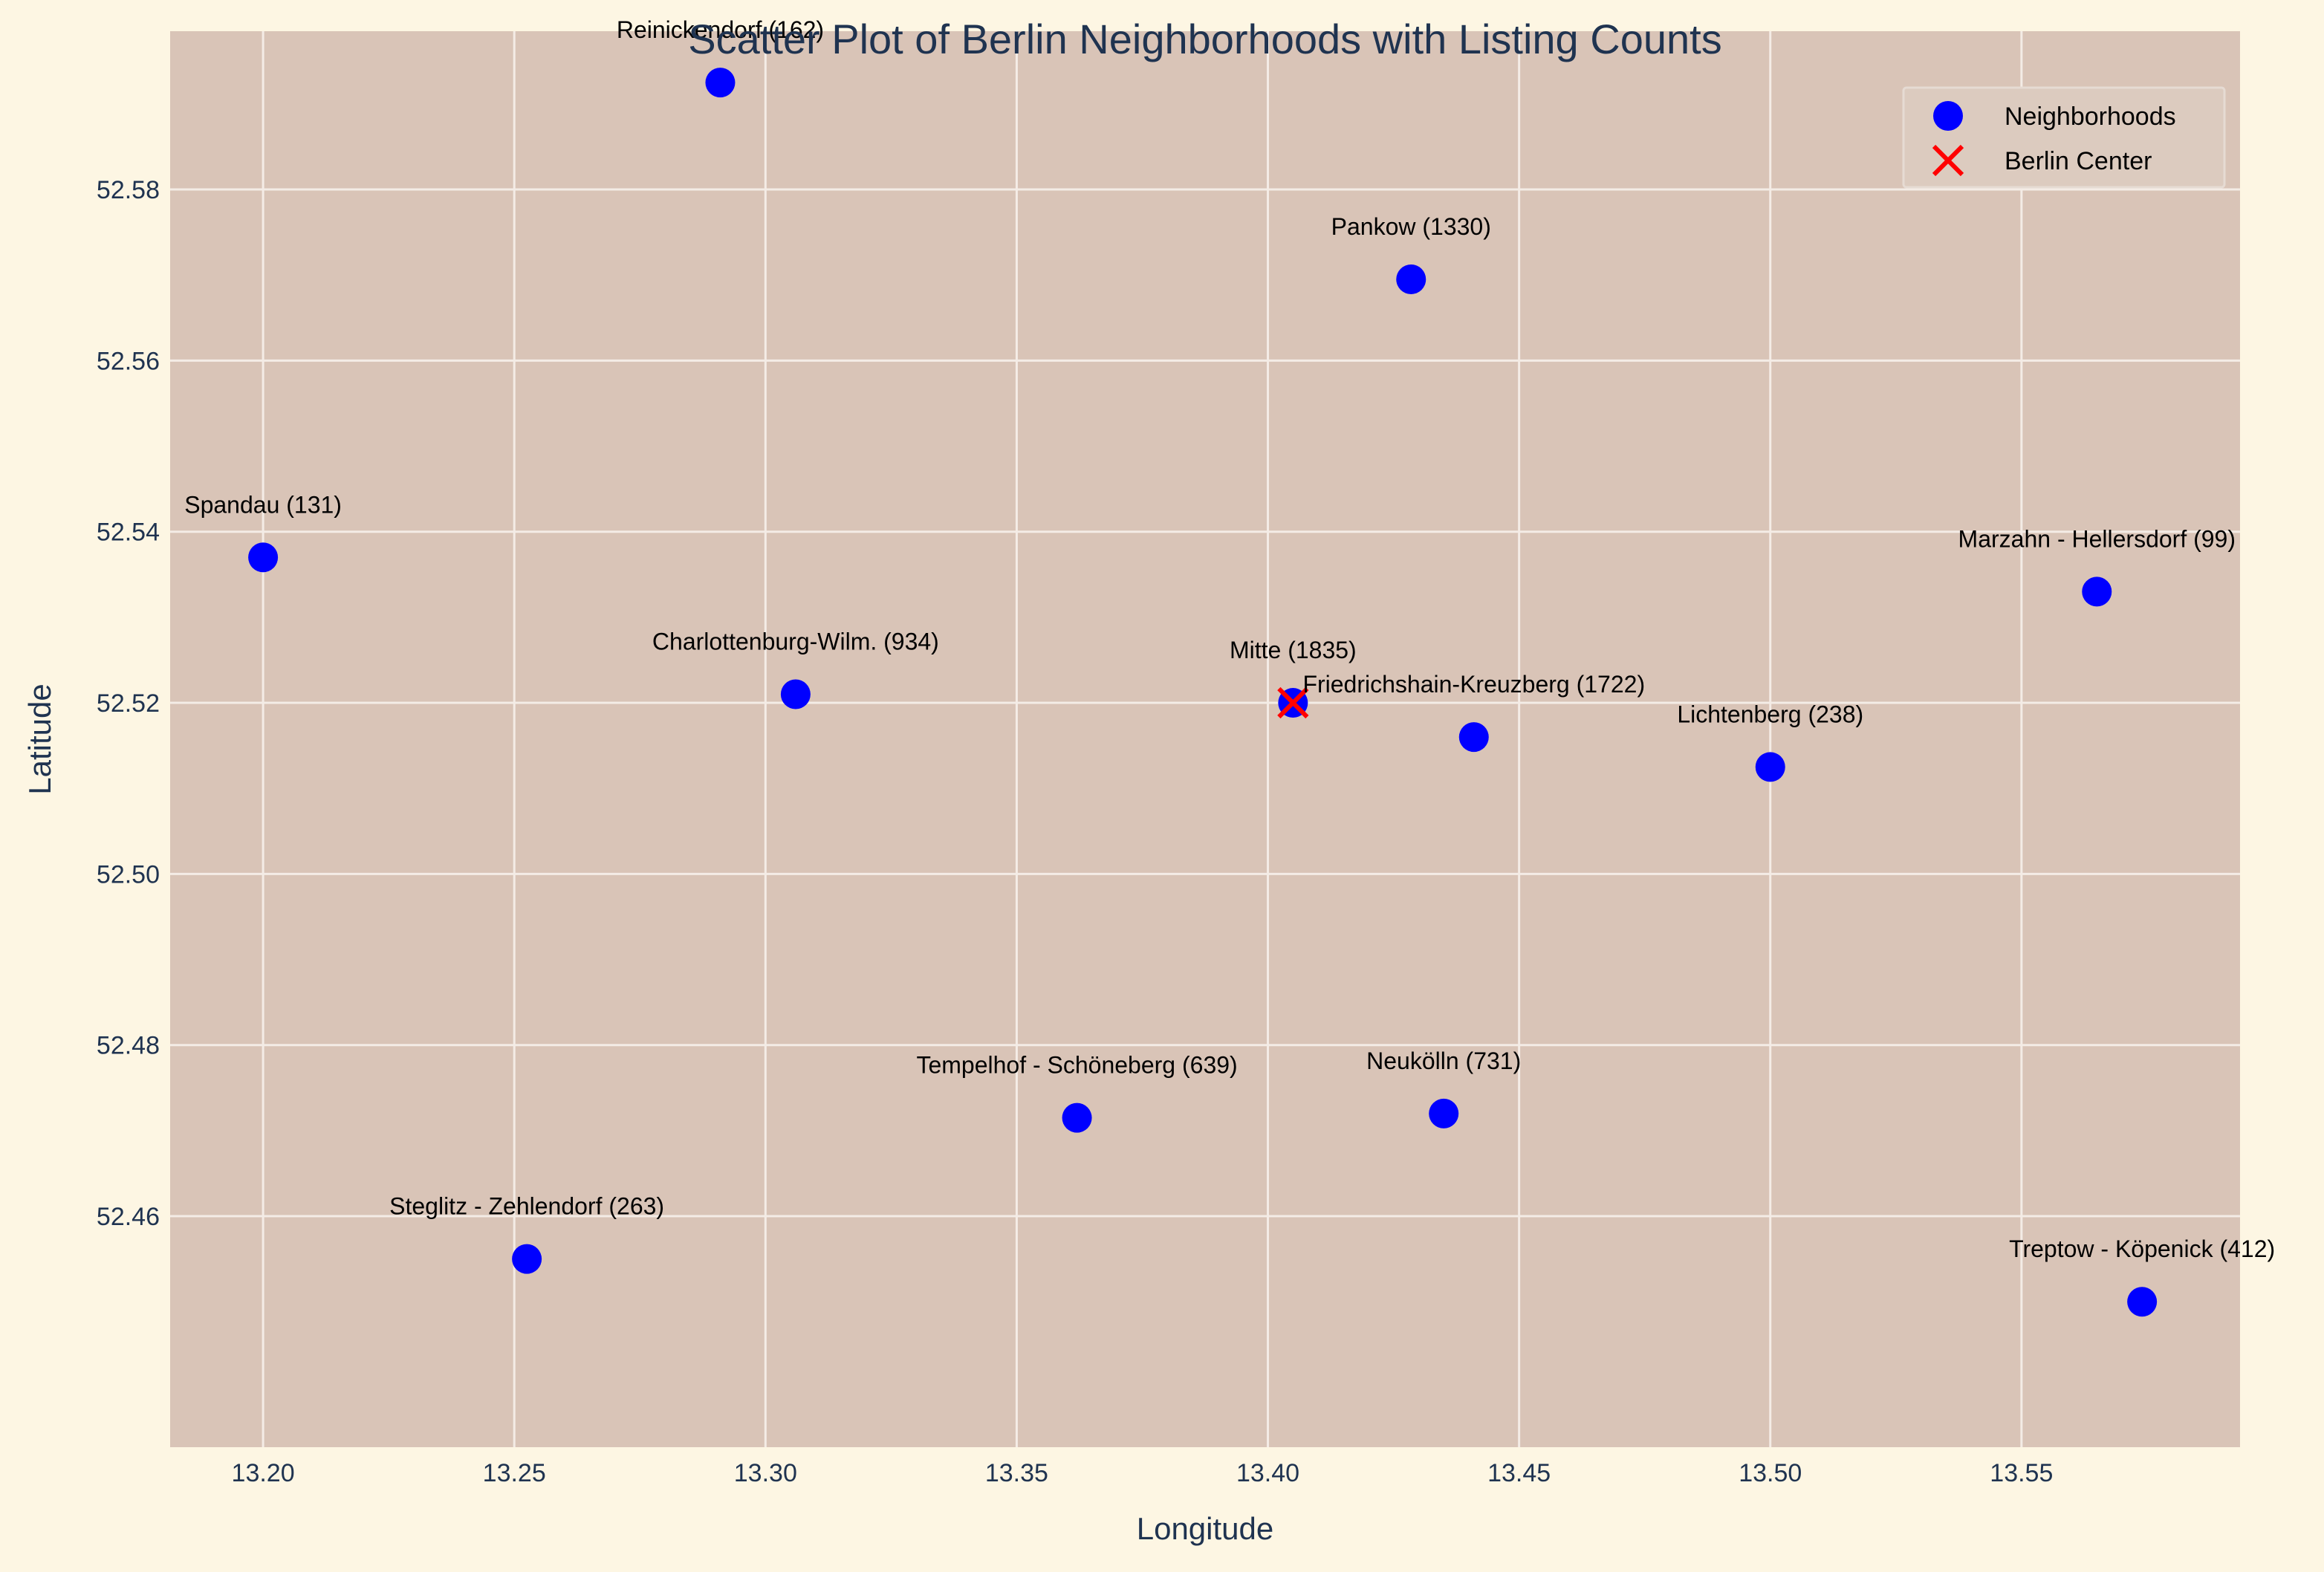  I want to click on legend-box, so click(2064, 137).